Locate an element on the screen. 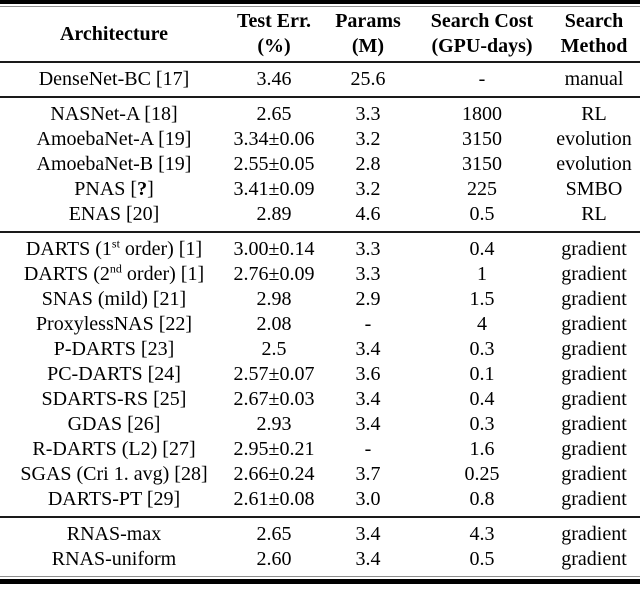  architecture-cell: PNAS [?] is located at coordinates (114, 189).